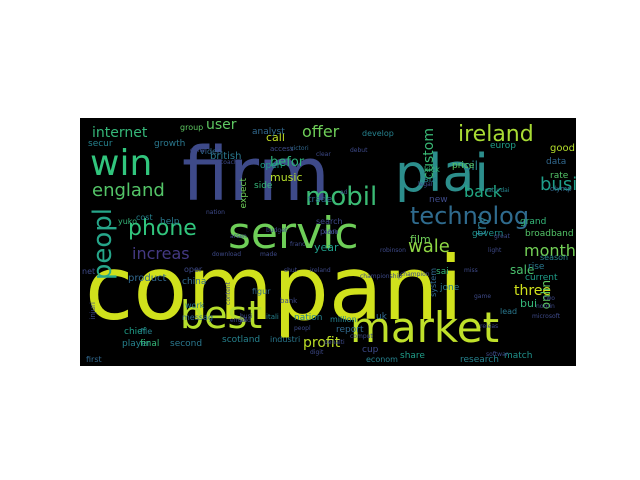 This screenshot has height=480, width=640. Describe the element at coordinates (287, 162) in the screenshot. I see `word-befor: befor` at that location.